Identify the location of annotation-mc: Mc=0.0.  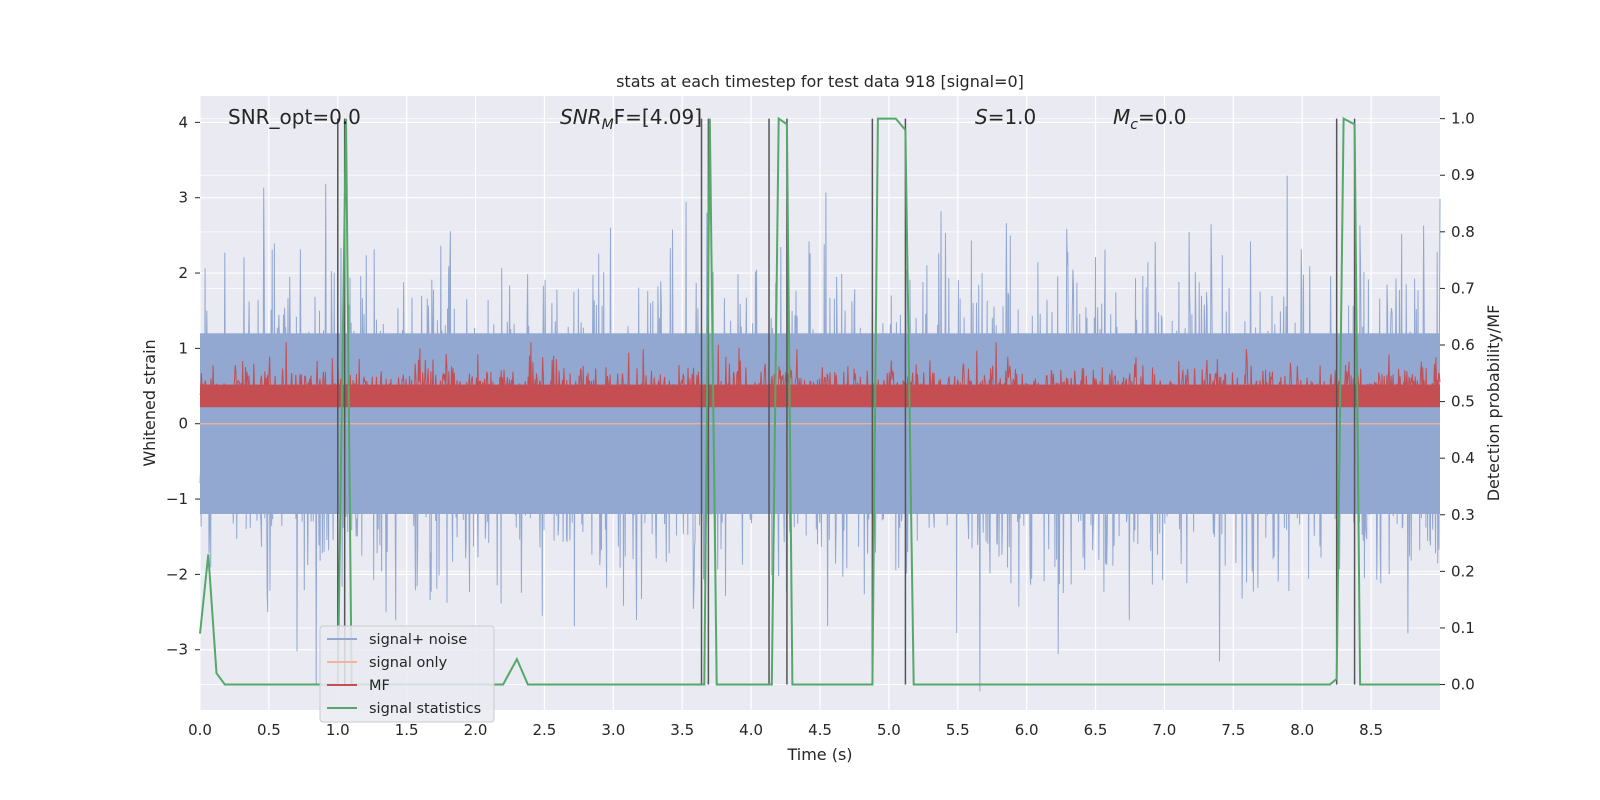
(1150, 119).